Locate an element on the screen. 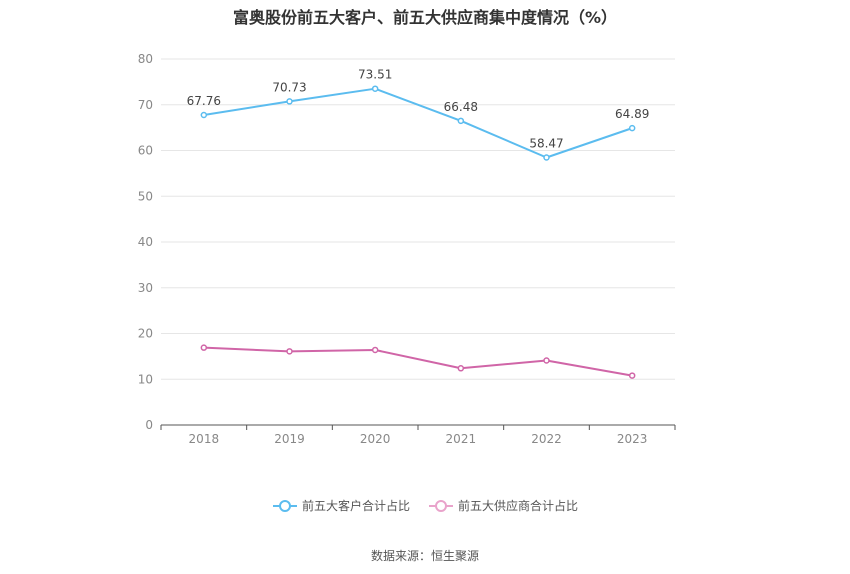 This screenshot has height=574, width=850. y-tick-label: 60 is located at coordinates (145, 151).